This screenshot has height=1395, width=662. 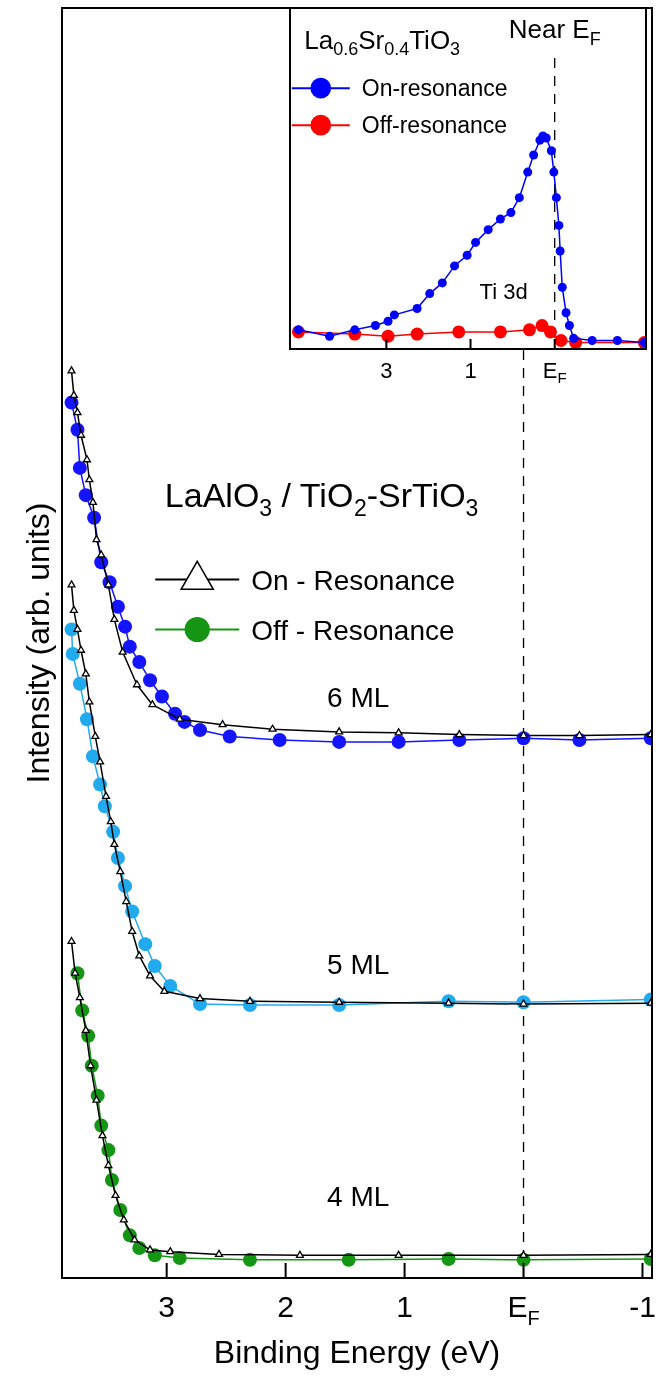 What do you see at coordinates (357, 1352) in the screenshot?
I see `x-axis-title: Binding Energy (eV)` at bounding box center [357, 1352].